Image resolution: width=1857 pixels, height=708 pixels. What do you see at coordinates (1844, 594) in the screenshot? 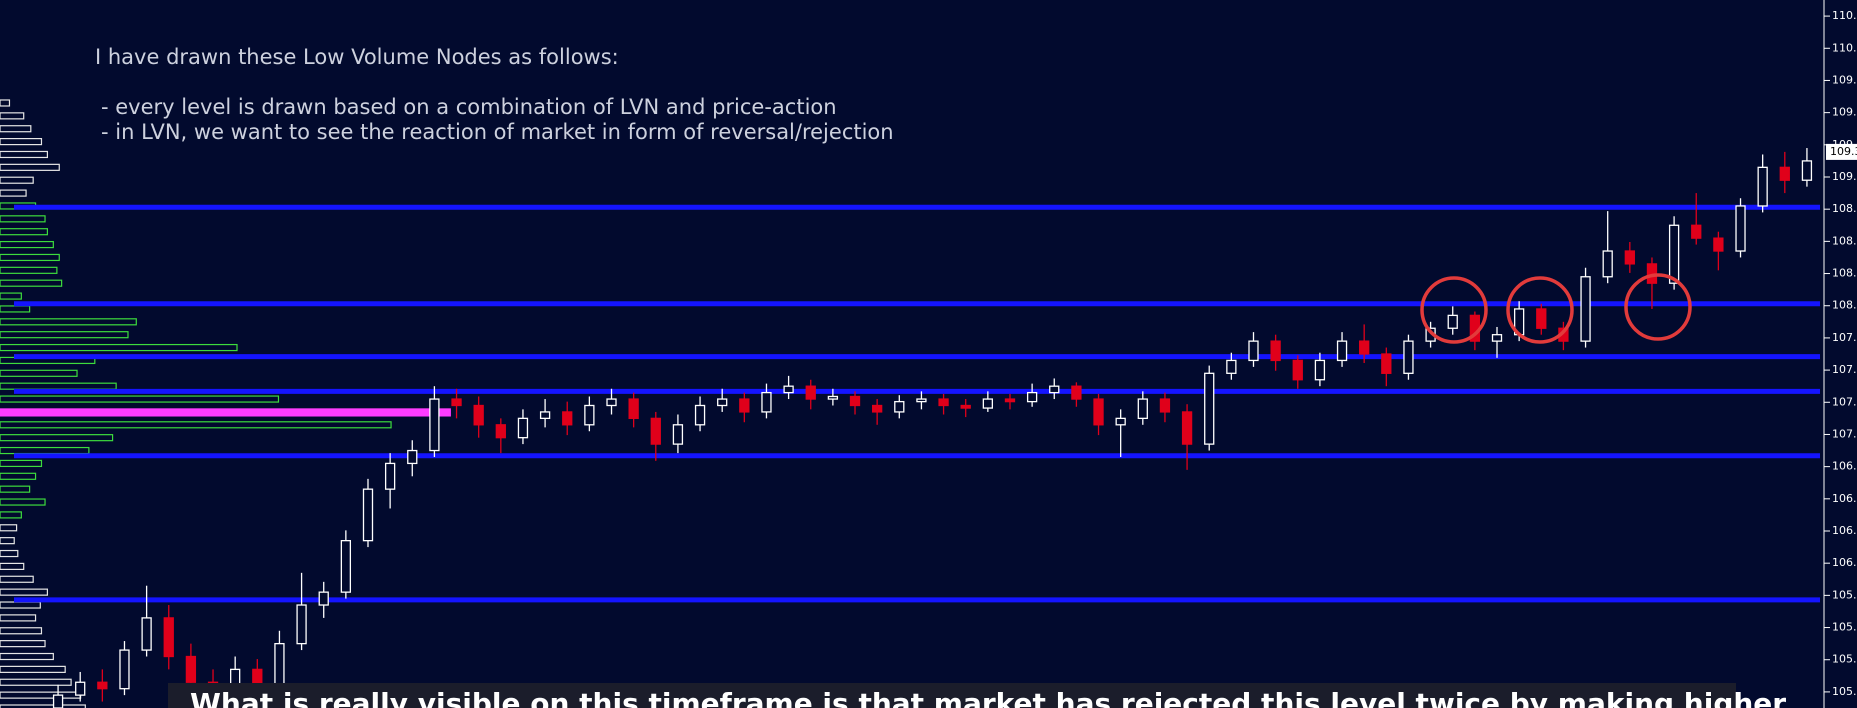
I see `y-tick-label: 105.875` at bounding box center [1844, 594].